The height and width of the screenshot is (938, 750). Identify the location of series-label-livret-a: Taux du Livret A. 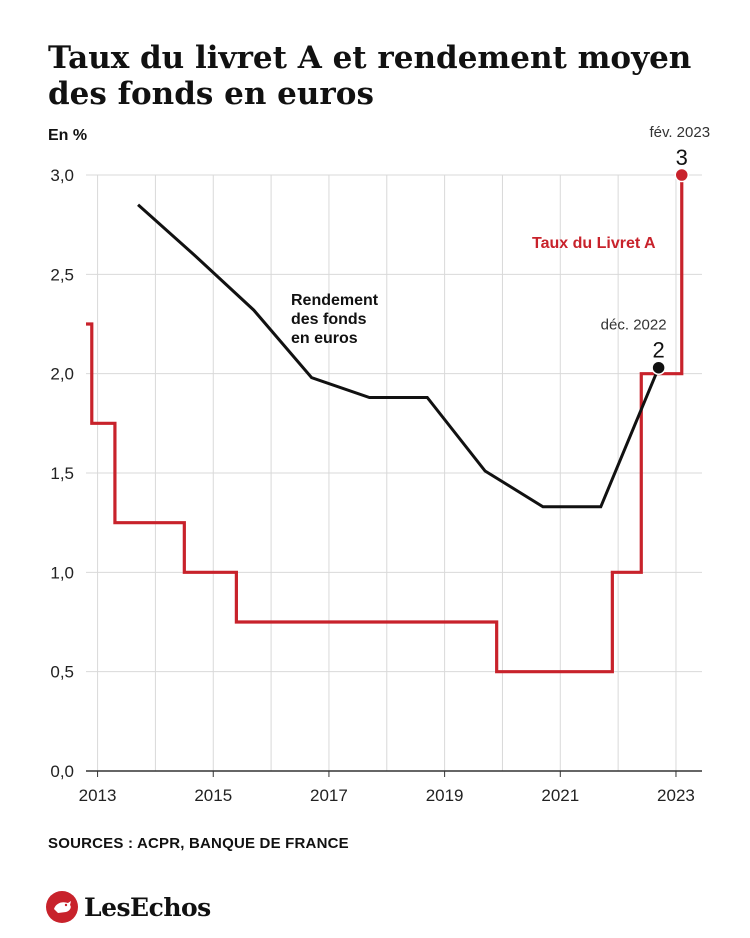
(594, 243).